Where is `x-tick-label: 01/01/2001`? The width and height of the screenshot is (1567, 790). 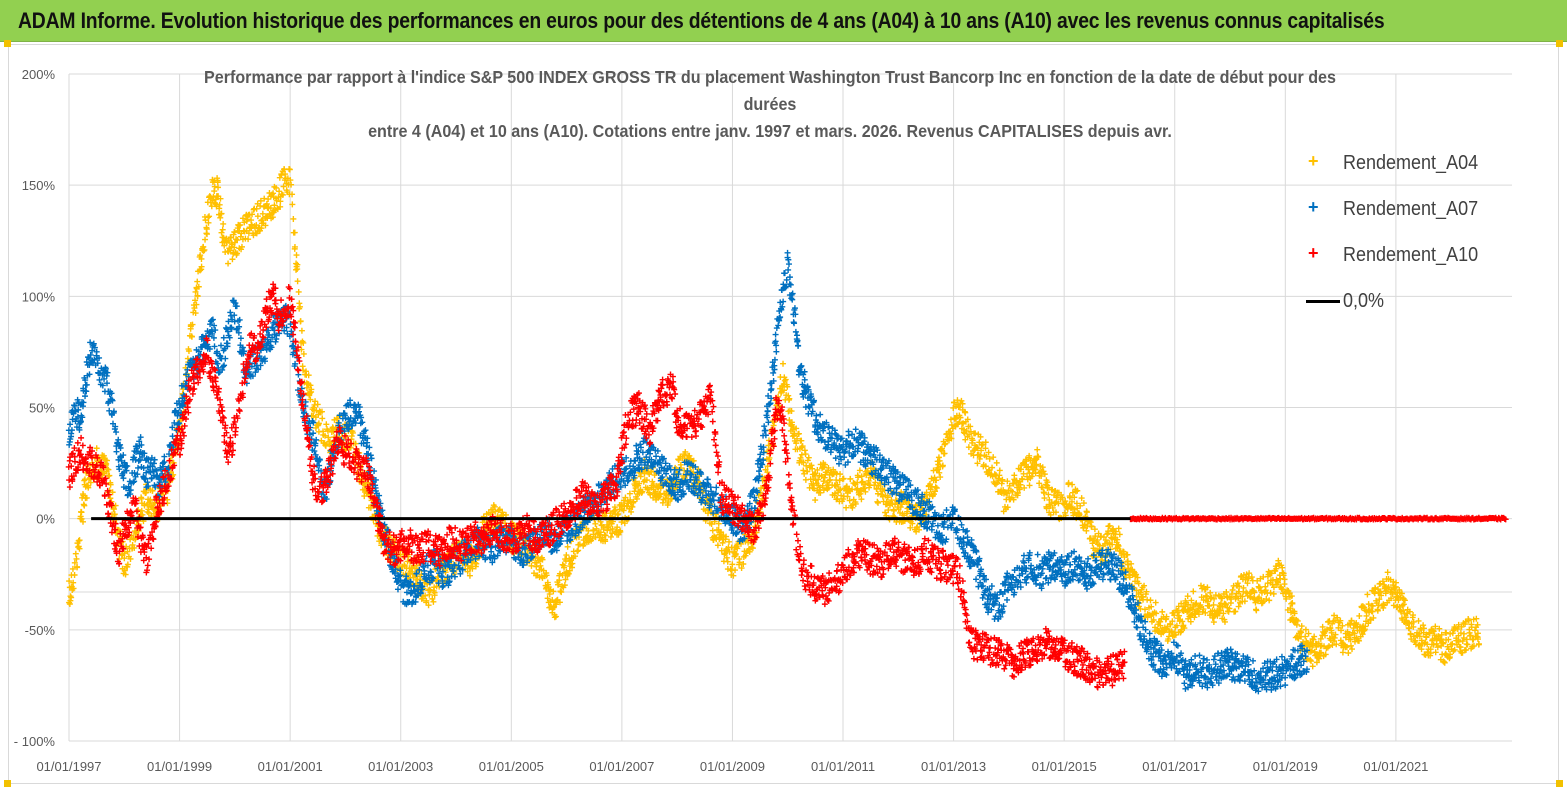 x-tick-label: 01/01/2001 is located at coordinates (290, 766).